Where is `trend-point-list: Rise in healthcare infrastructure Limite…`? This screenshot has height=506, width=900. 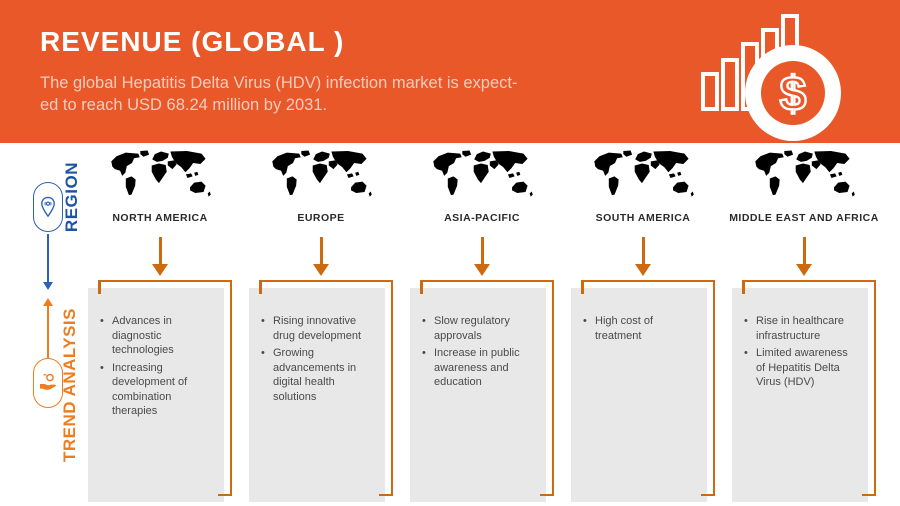 trend-point-list: Rise in healthcare infrastructure Limite… is located at coordinates (800, 352).